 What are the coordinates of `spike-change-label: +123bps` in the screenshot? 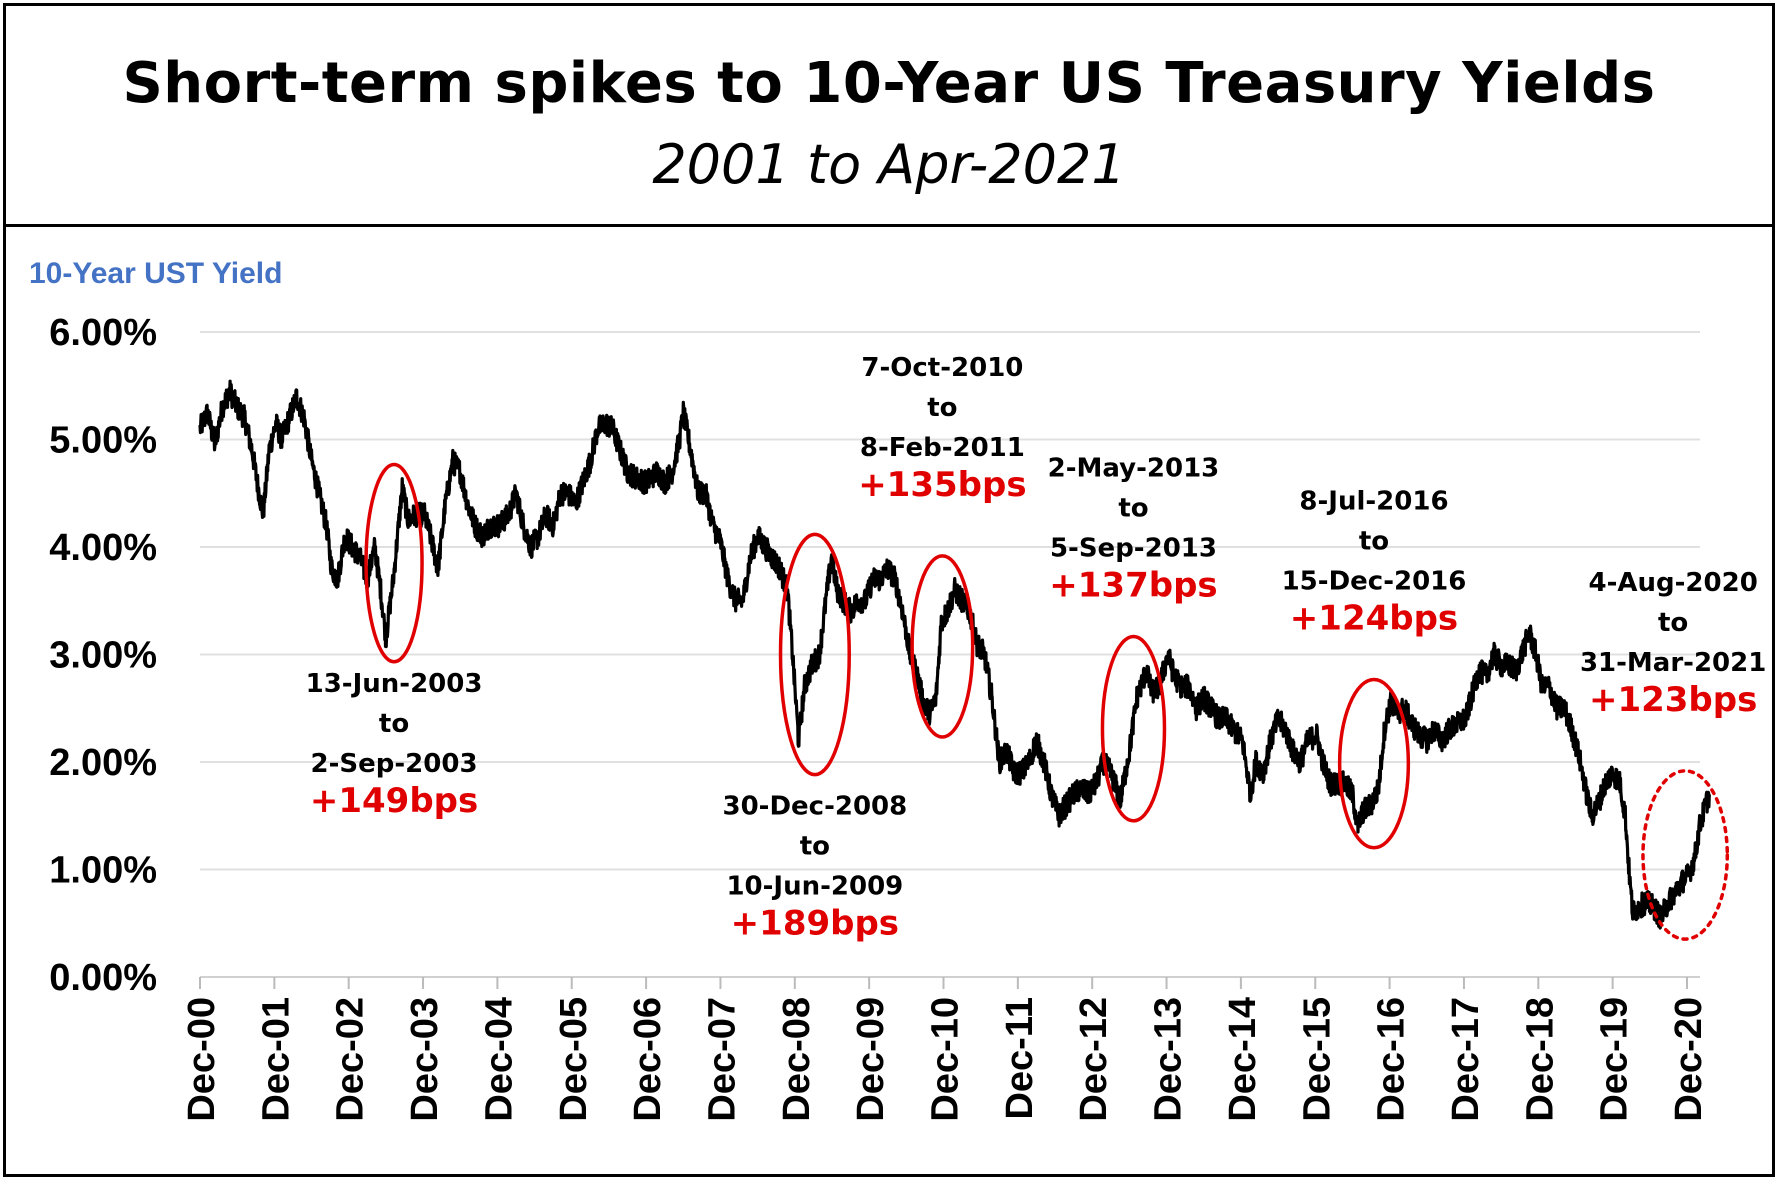 It's located at (1673, 700).